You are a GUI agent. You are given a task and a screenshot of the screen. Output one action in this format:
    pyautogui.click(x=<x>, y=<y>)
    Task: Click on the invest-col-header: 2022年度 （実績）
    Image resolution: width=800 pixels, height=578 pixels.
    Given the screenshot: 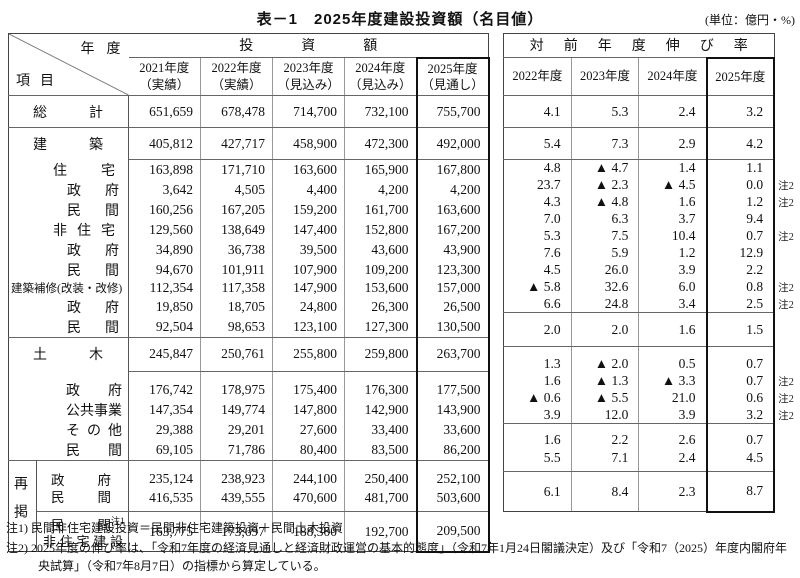 What is the action you would take?
    pyautogui.click(x=236, y=76)
    